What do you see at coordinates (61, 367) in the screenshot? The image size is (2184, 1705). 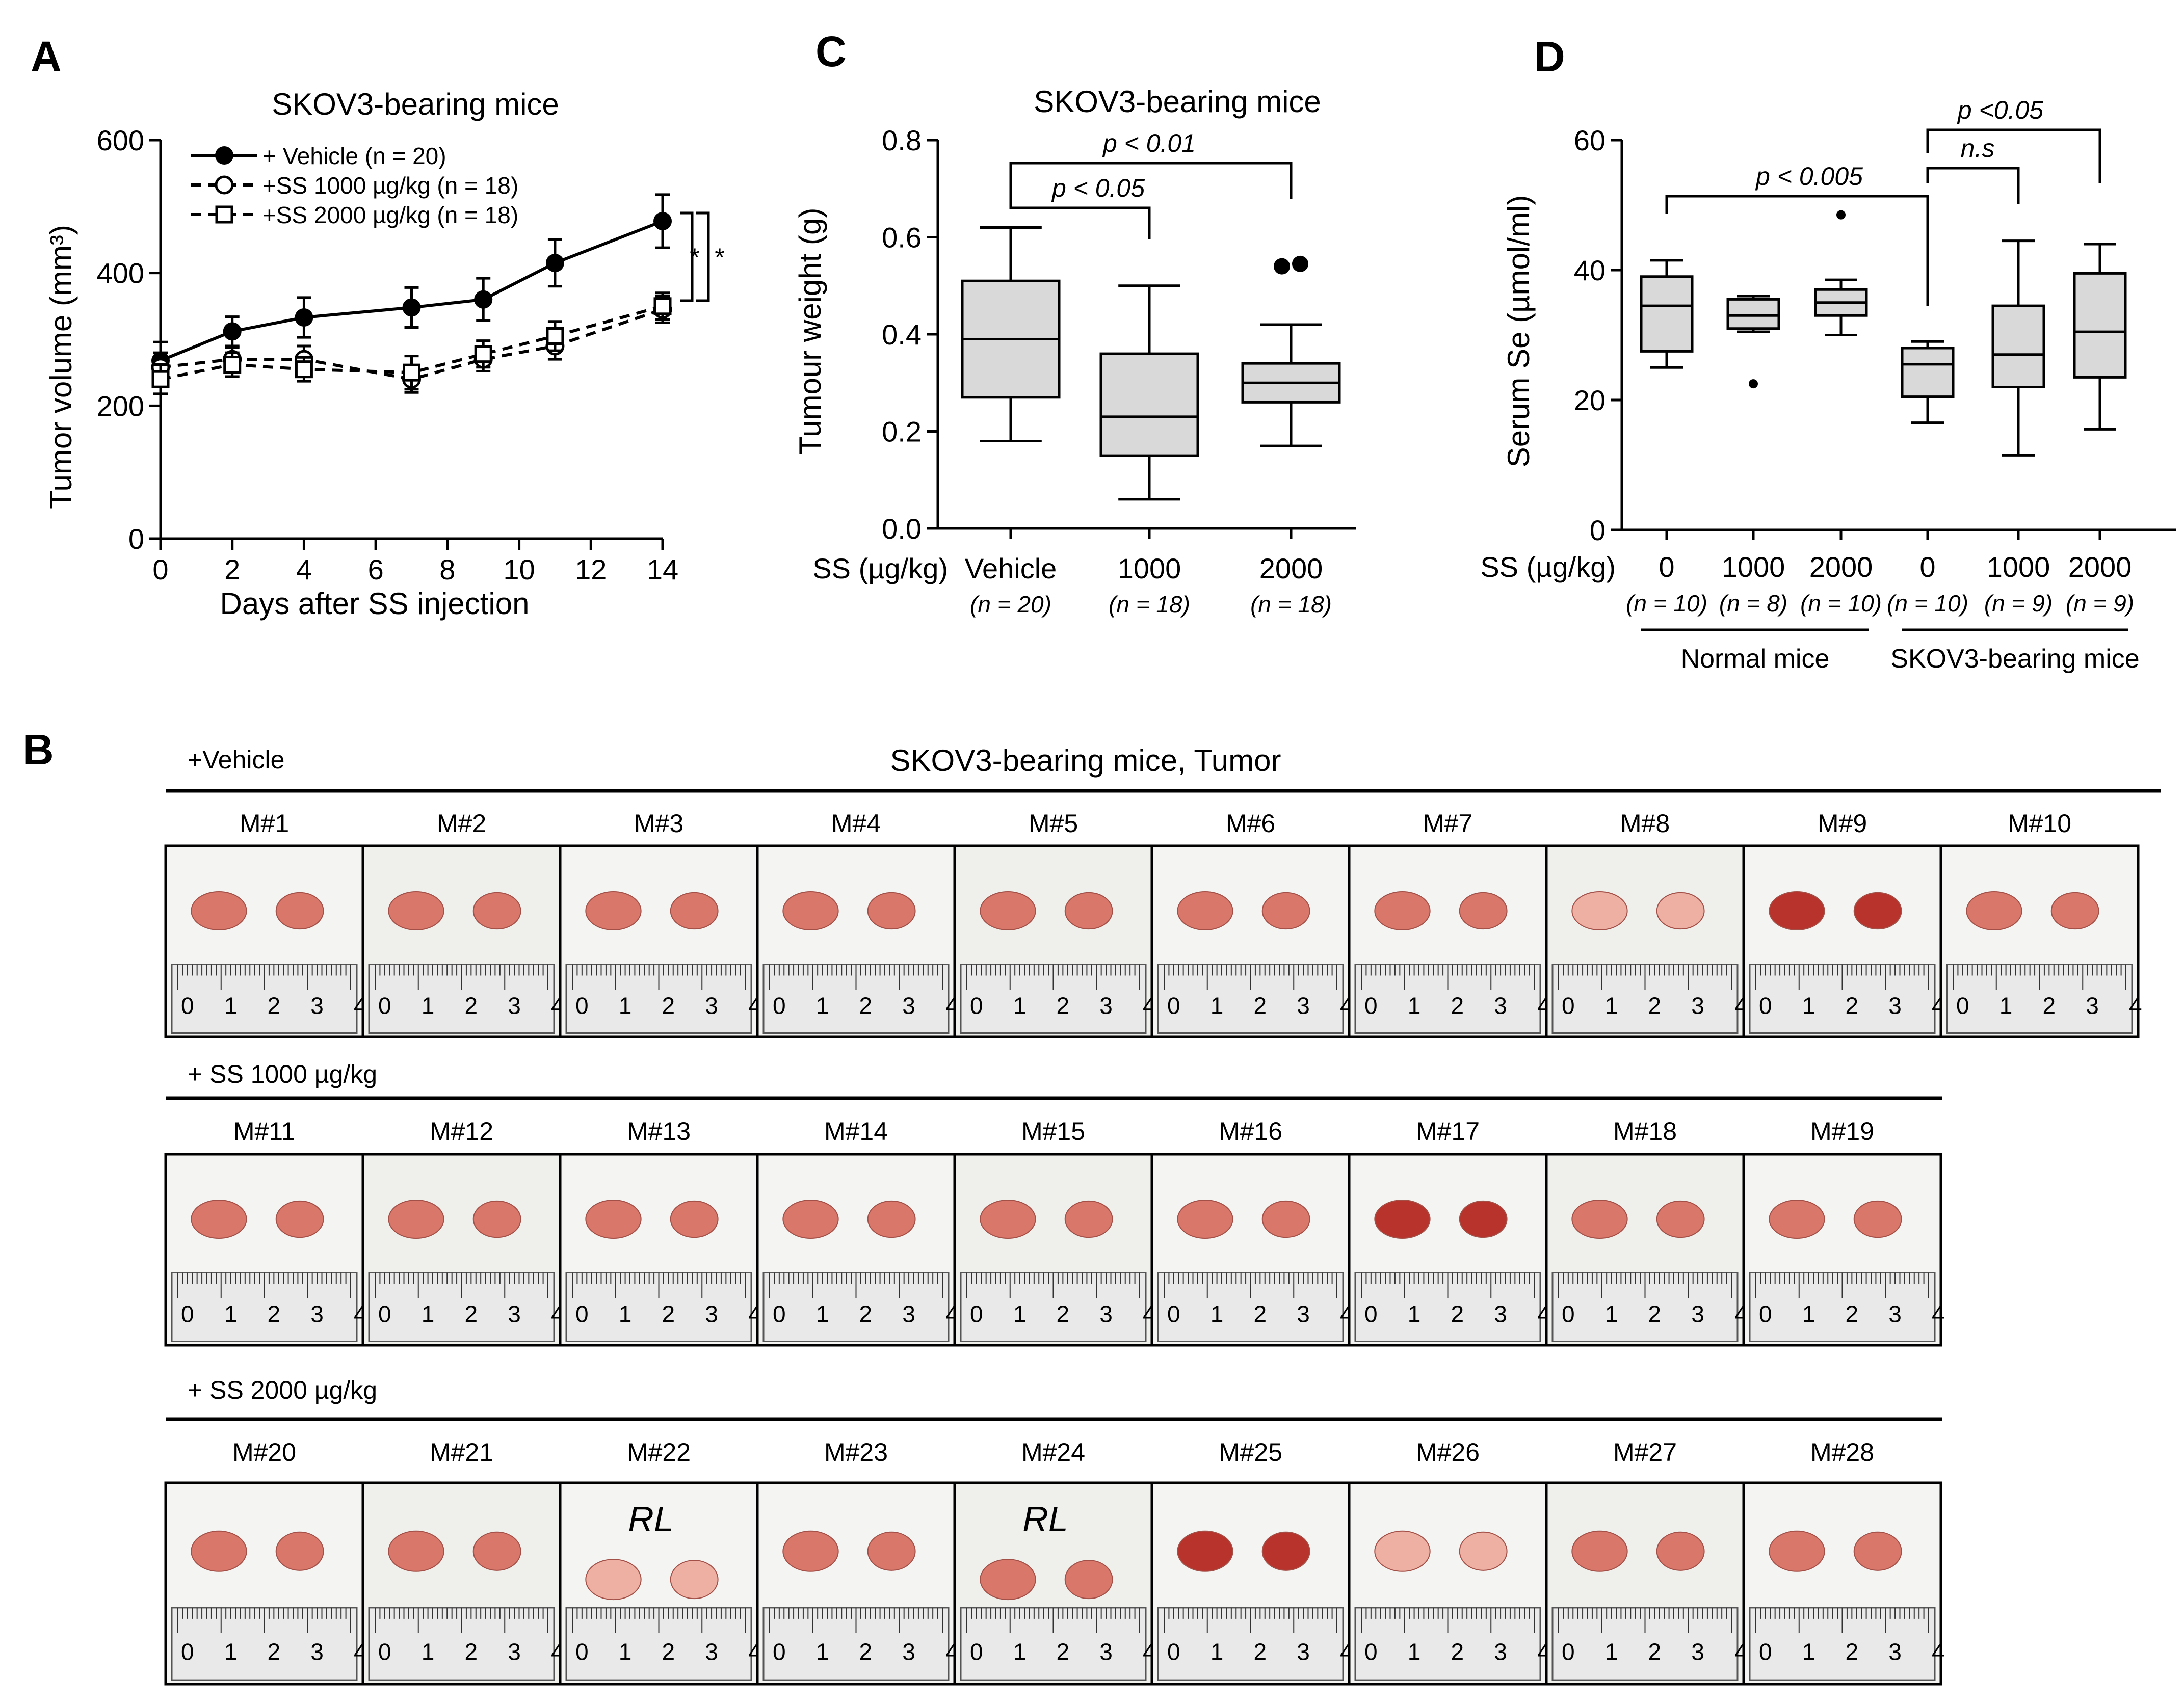 I see `panel-a-ylabel: Tumor volume (mm³)` at bounding box center [61, 367].